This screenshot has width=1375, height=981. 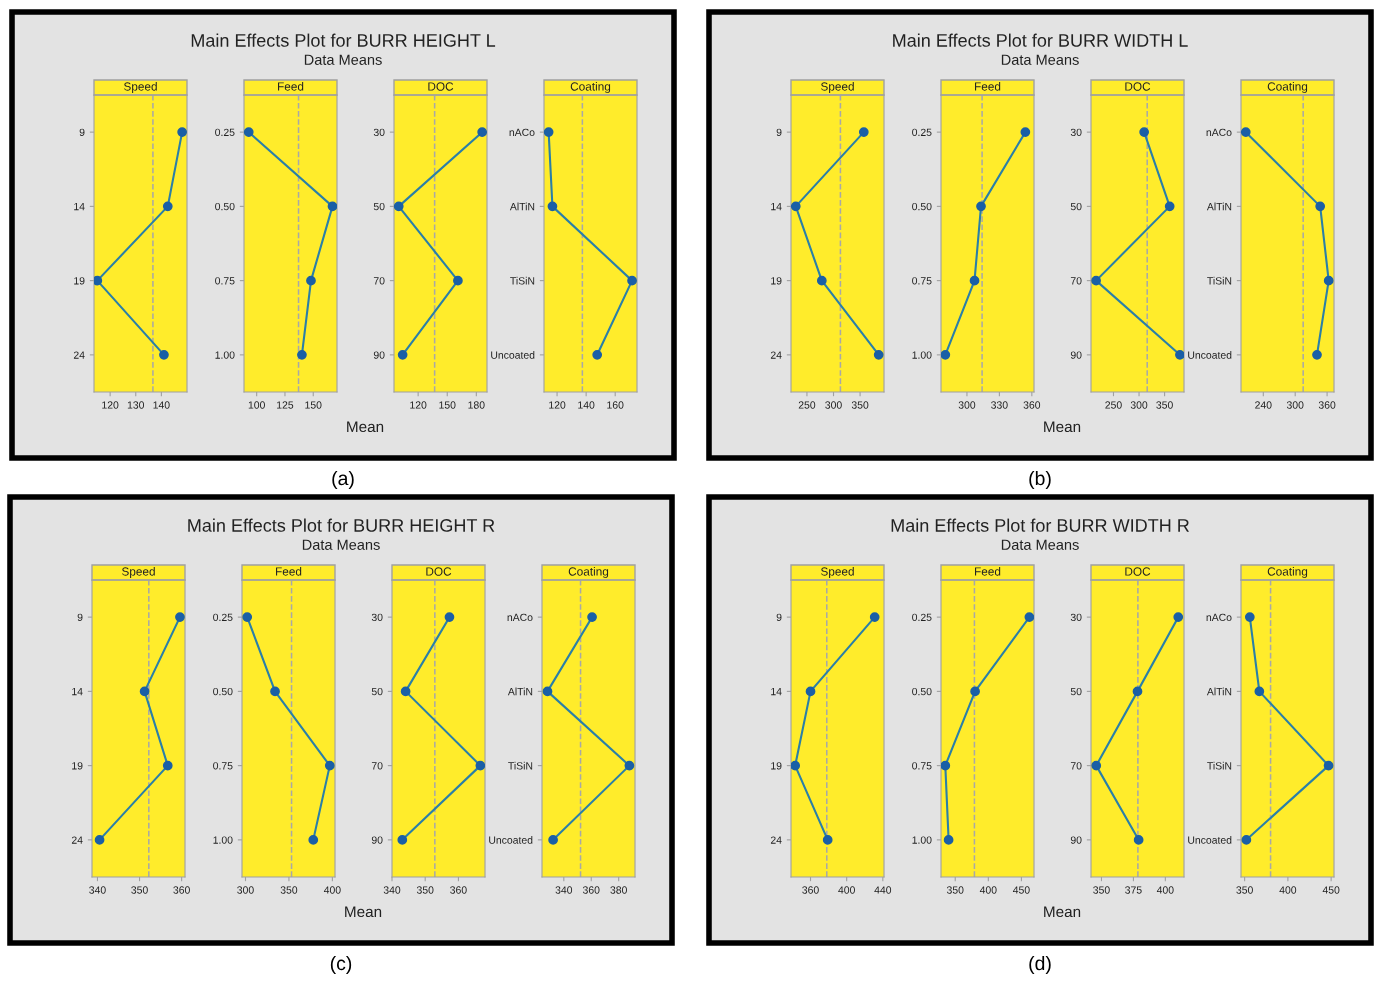 I want to click on y-tick-label: 19, so click(x=79, y=281).